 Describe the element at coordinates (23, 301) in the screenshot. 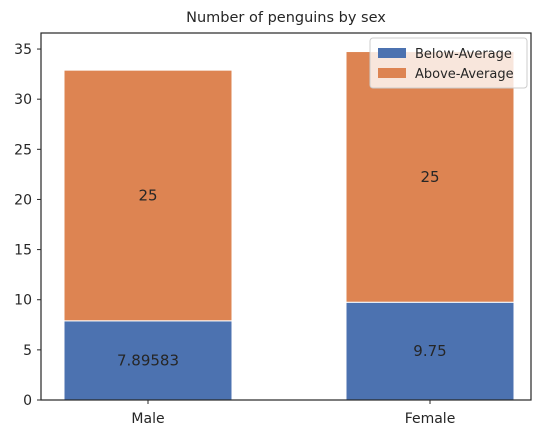

I see `y-tick-label: 10` at that location.